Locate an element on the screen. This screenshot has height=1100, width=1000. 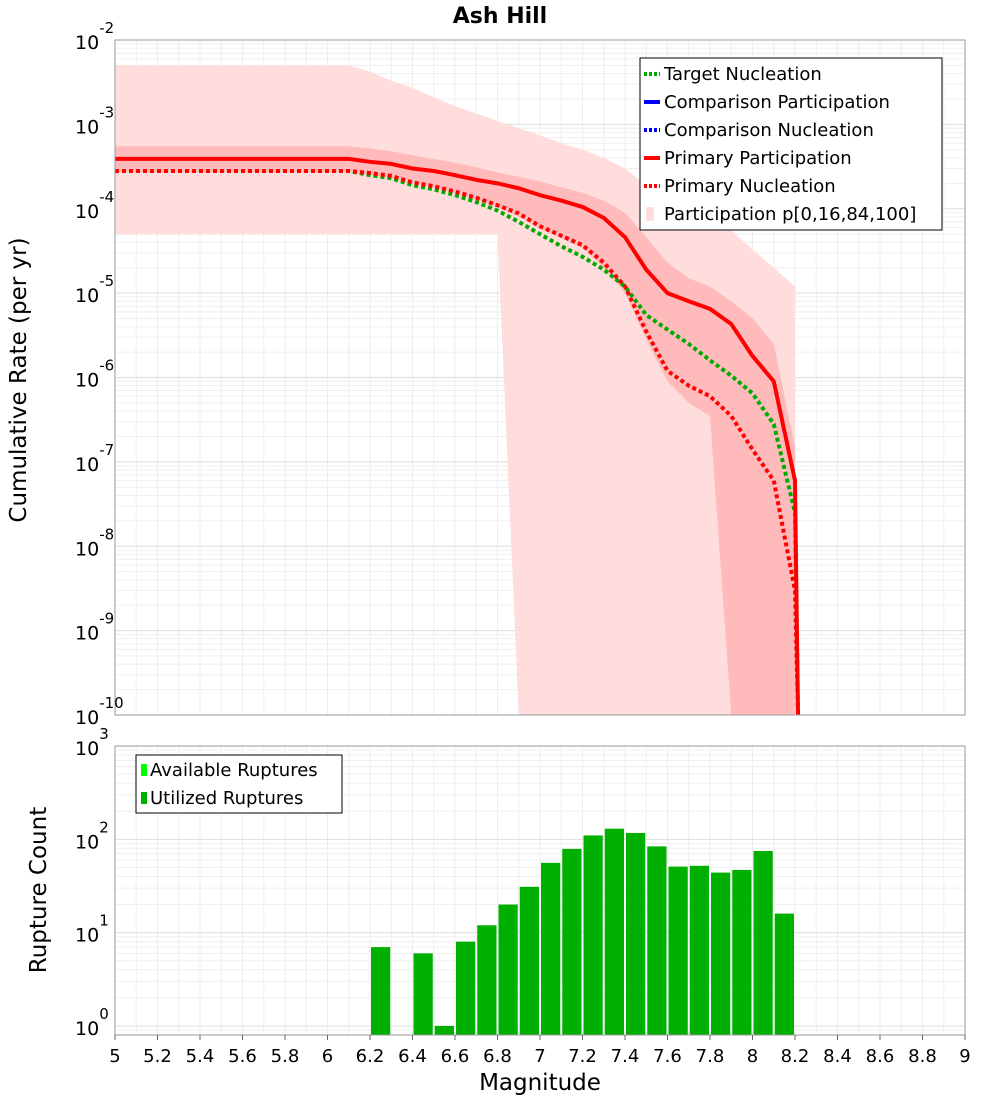
y-tick-label: 10⁻⁶ is located at coordinates (94, 374).